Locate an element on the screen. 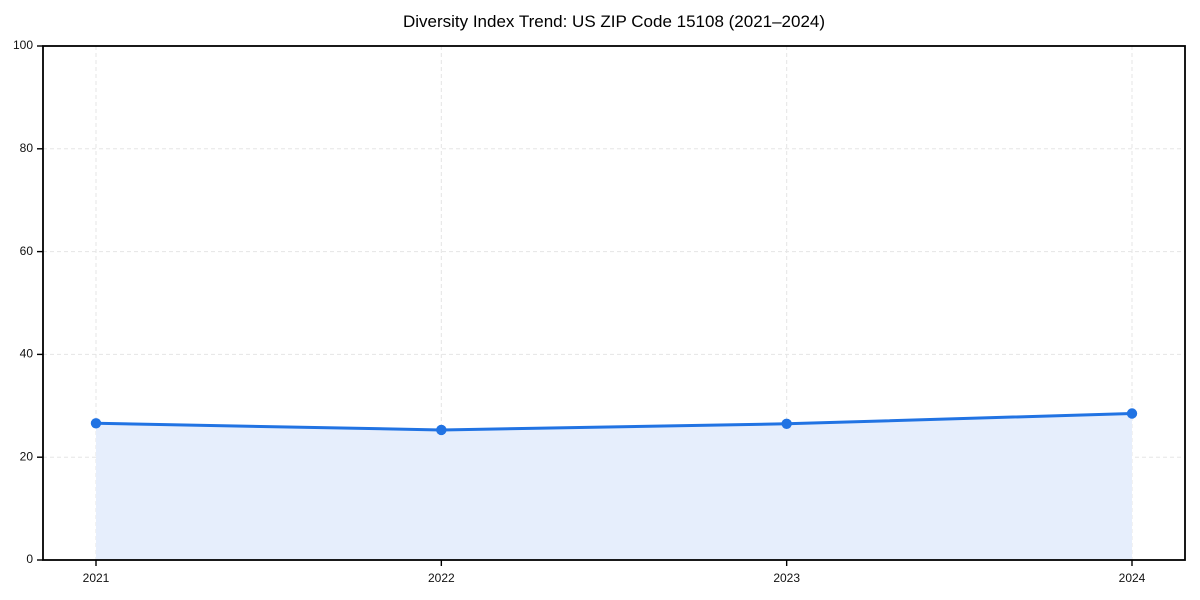 This screenshot has width=1200, height=600. data-point-2023 is located at coordinates (786, 423).